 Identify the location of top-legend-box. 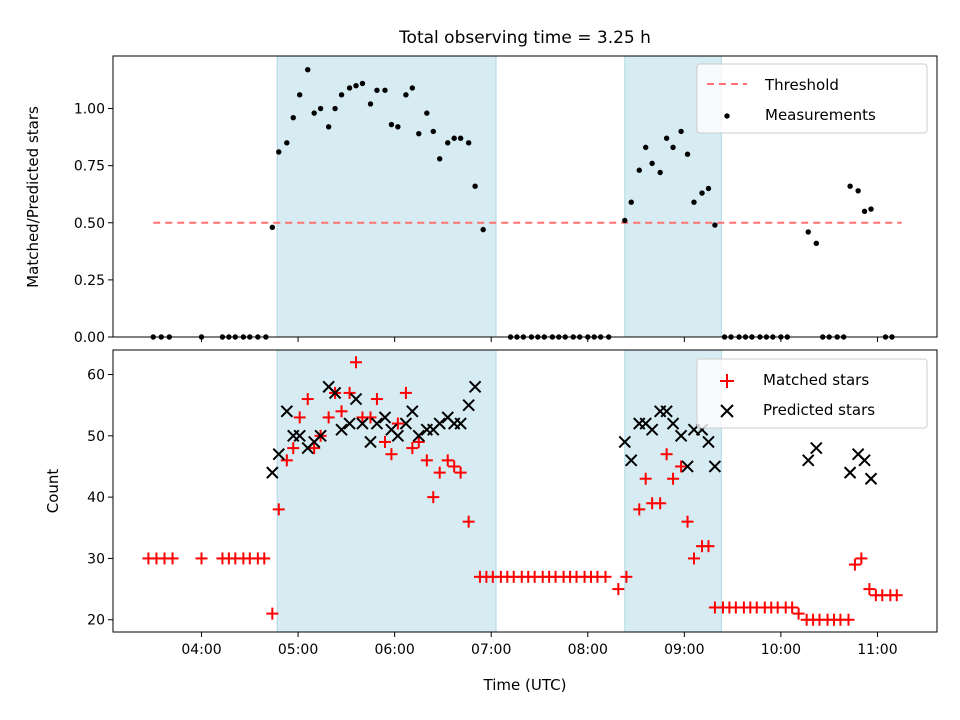
(812, 98).